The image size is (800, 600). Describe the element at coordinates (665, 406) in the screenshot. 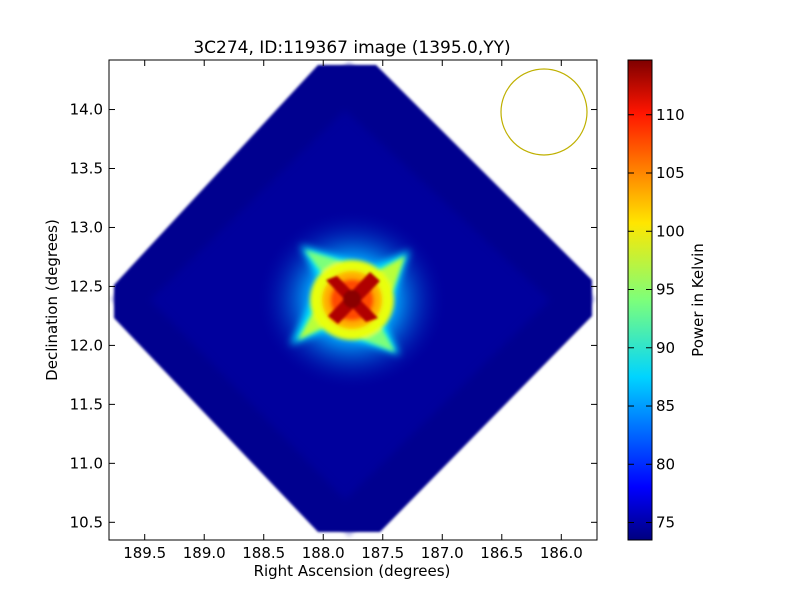

I see `colorbar-tick-label: 85` at that location.